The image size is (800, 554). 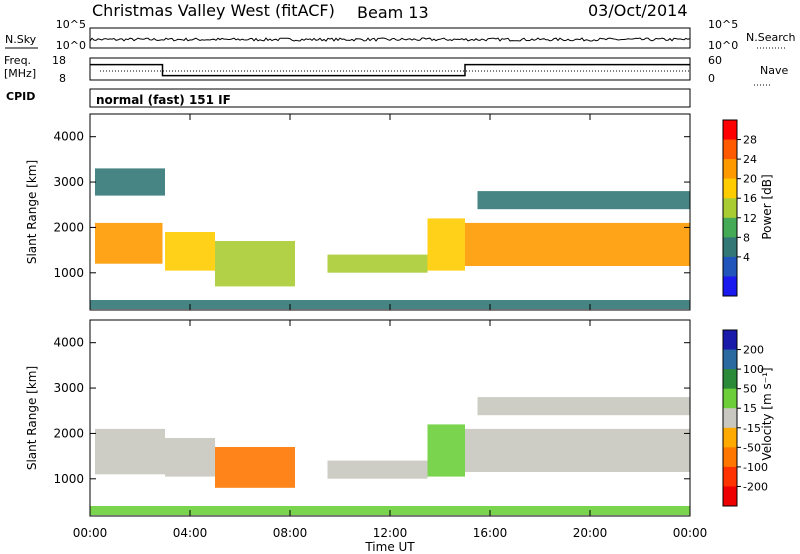 What do you see at coordinates (774, 70) in the screenshot?
I see `nave-label: Nave` at bounding box center [774, 70].